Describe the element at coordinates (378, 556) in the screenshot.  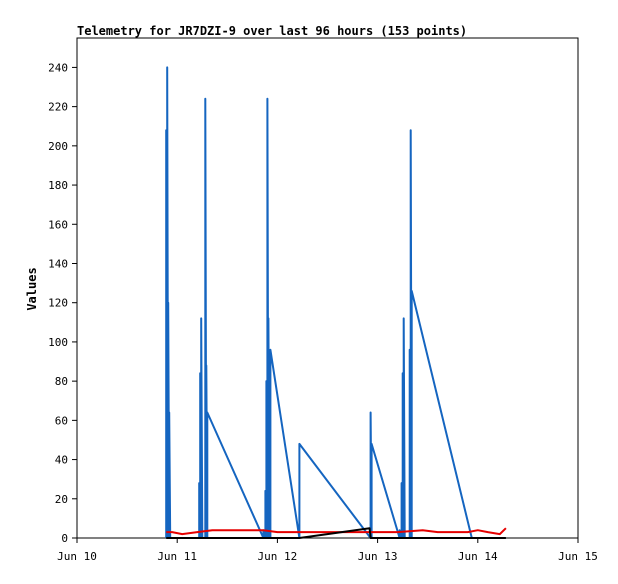
I see `x-tick-label: Jun 13` at that location.